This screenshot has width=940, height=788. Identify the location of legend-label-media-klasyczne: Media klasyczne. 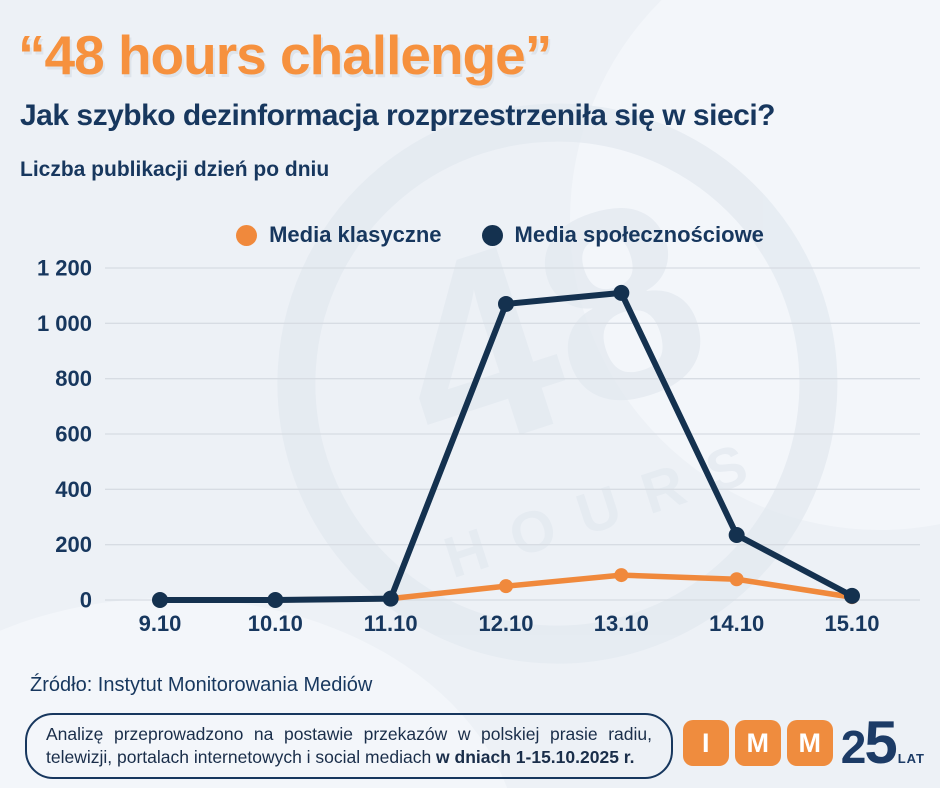
(355, 234).